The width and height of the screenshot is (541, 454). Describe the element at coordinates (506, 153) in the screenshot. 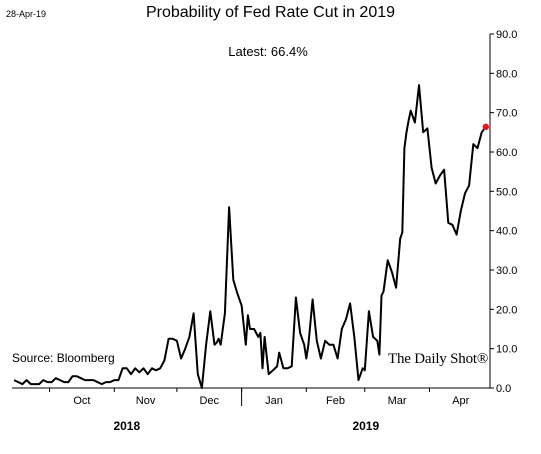

I see `y-tick-label: 60.0` at that location.